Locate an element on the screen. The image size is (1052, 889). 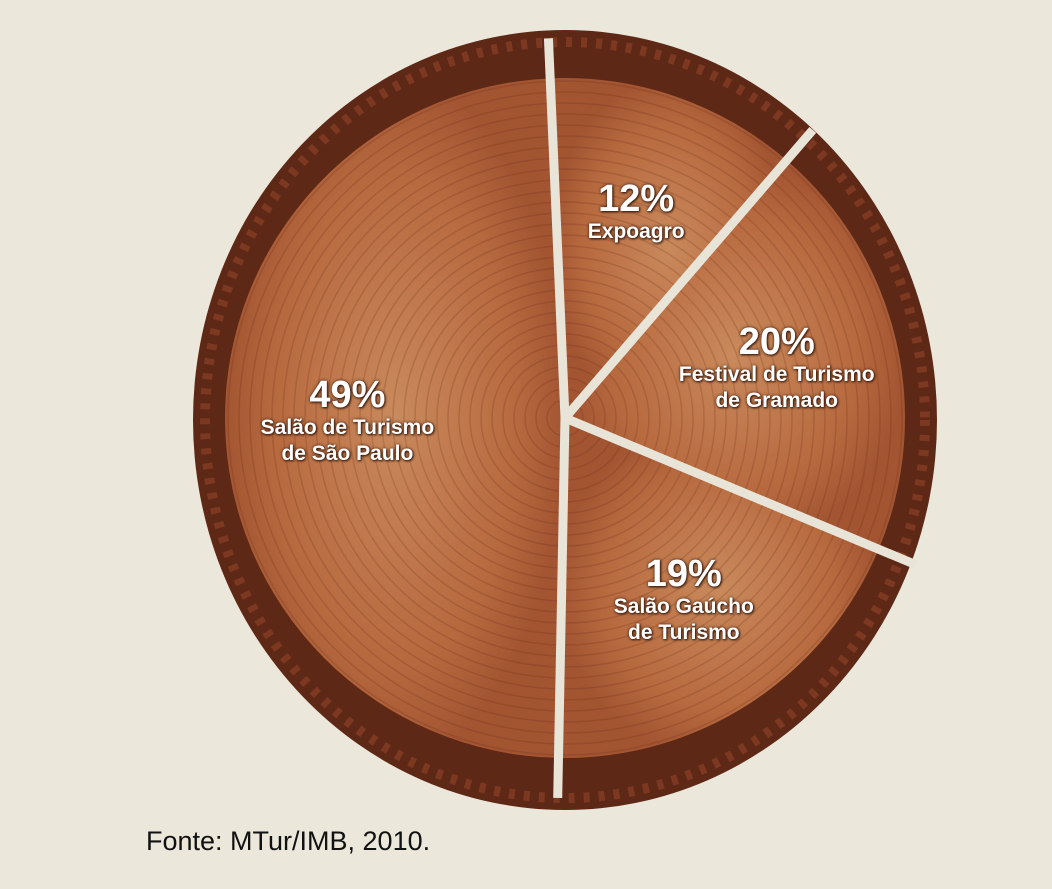
slice-label: 49% Salão de Turismo de São Paulo is located at coordinates (348, 421).